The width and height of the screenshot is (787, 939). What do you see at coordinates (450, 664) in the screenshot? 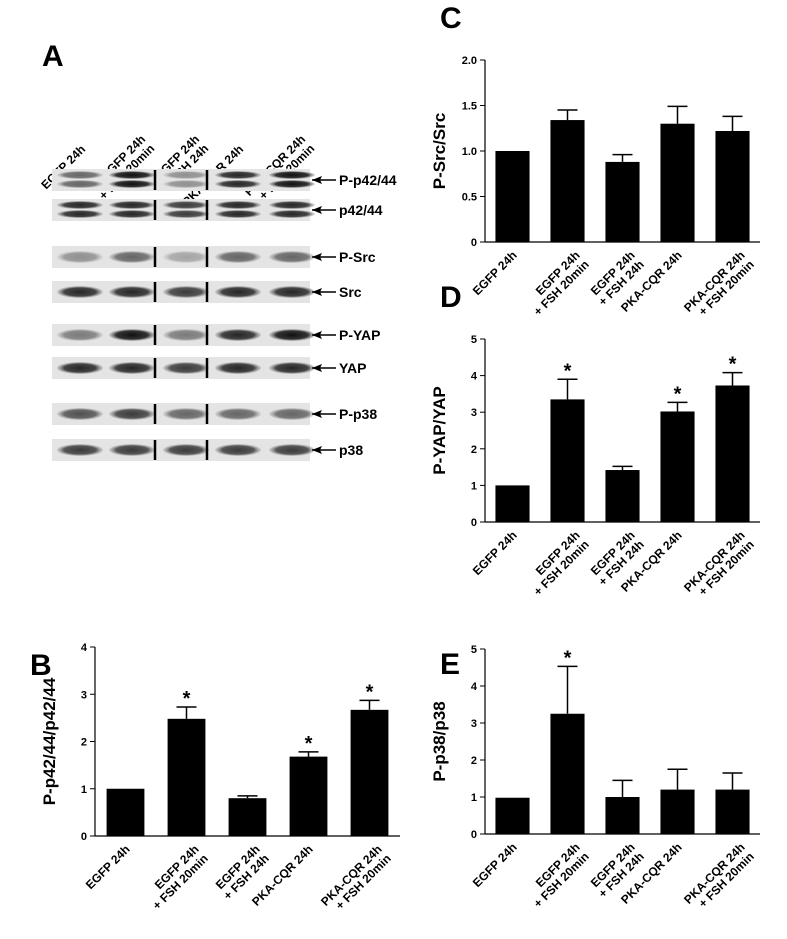
I see `panel-label: E` at bounding box center [450, 664].